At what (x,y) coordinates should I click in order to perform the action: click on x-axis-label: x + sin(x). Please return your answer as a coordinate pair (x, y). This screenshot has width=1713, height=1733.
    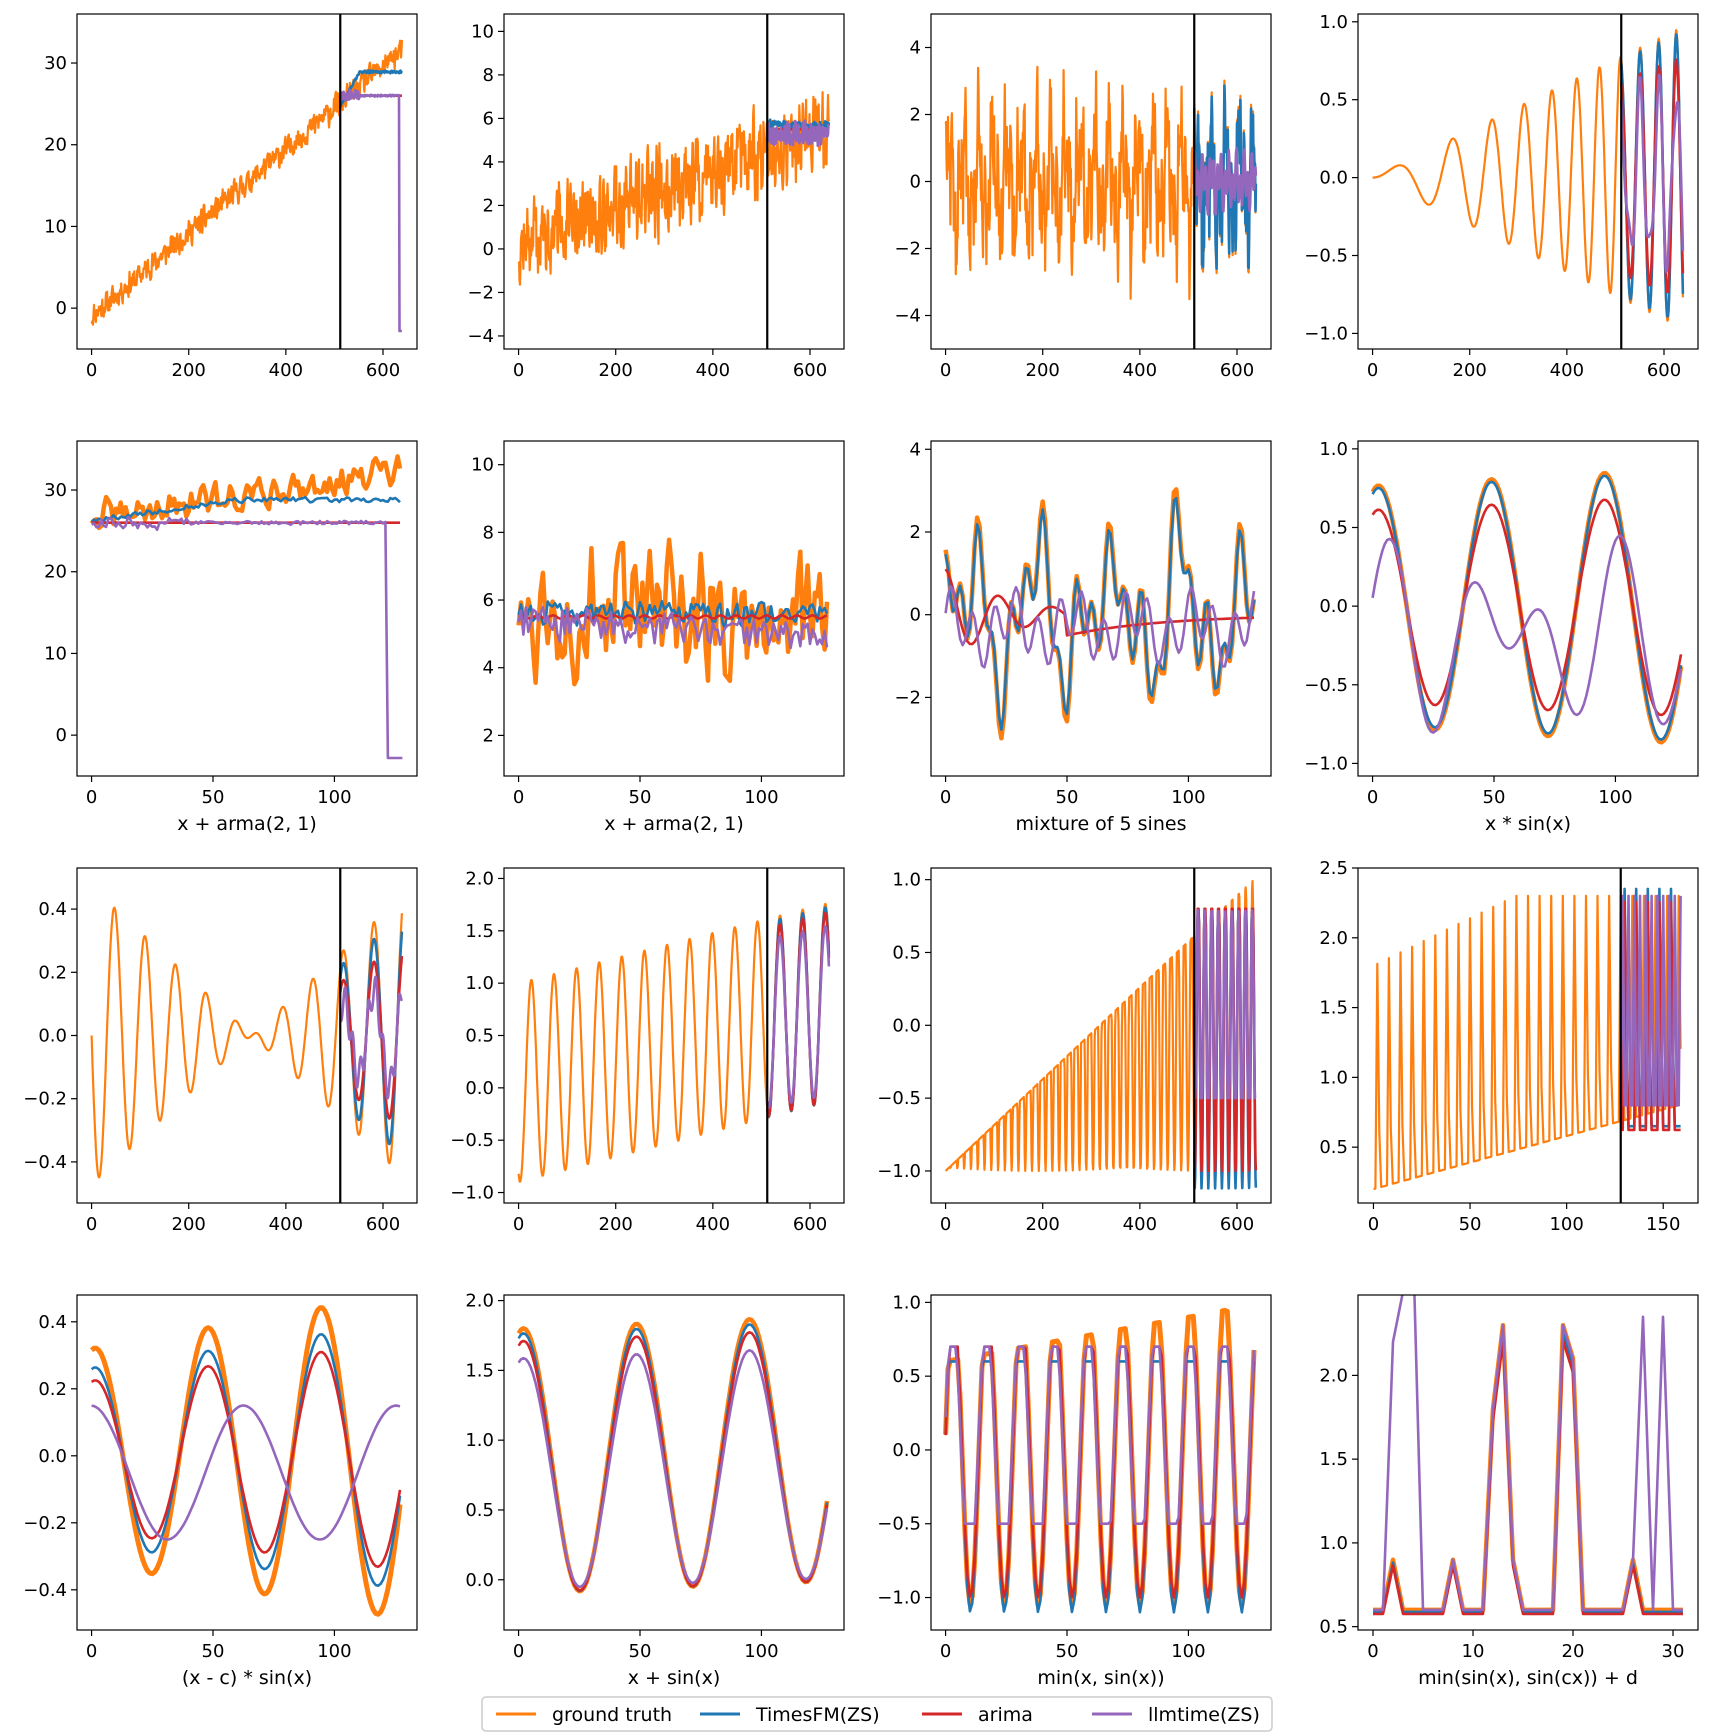
    Looking at the image, I should click on (674, 1678).